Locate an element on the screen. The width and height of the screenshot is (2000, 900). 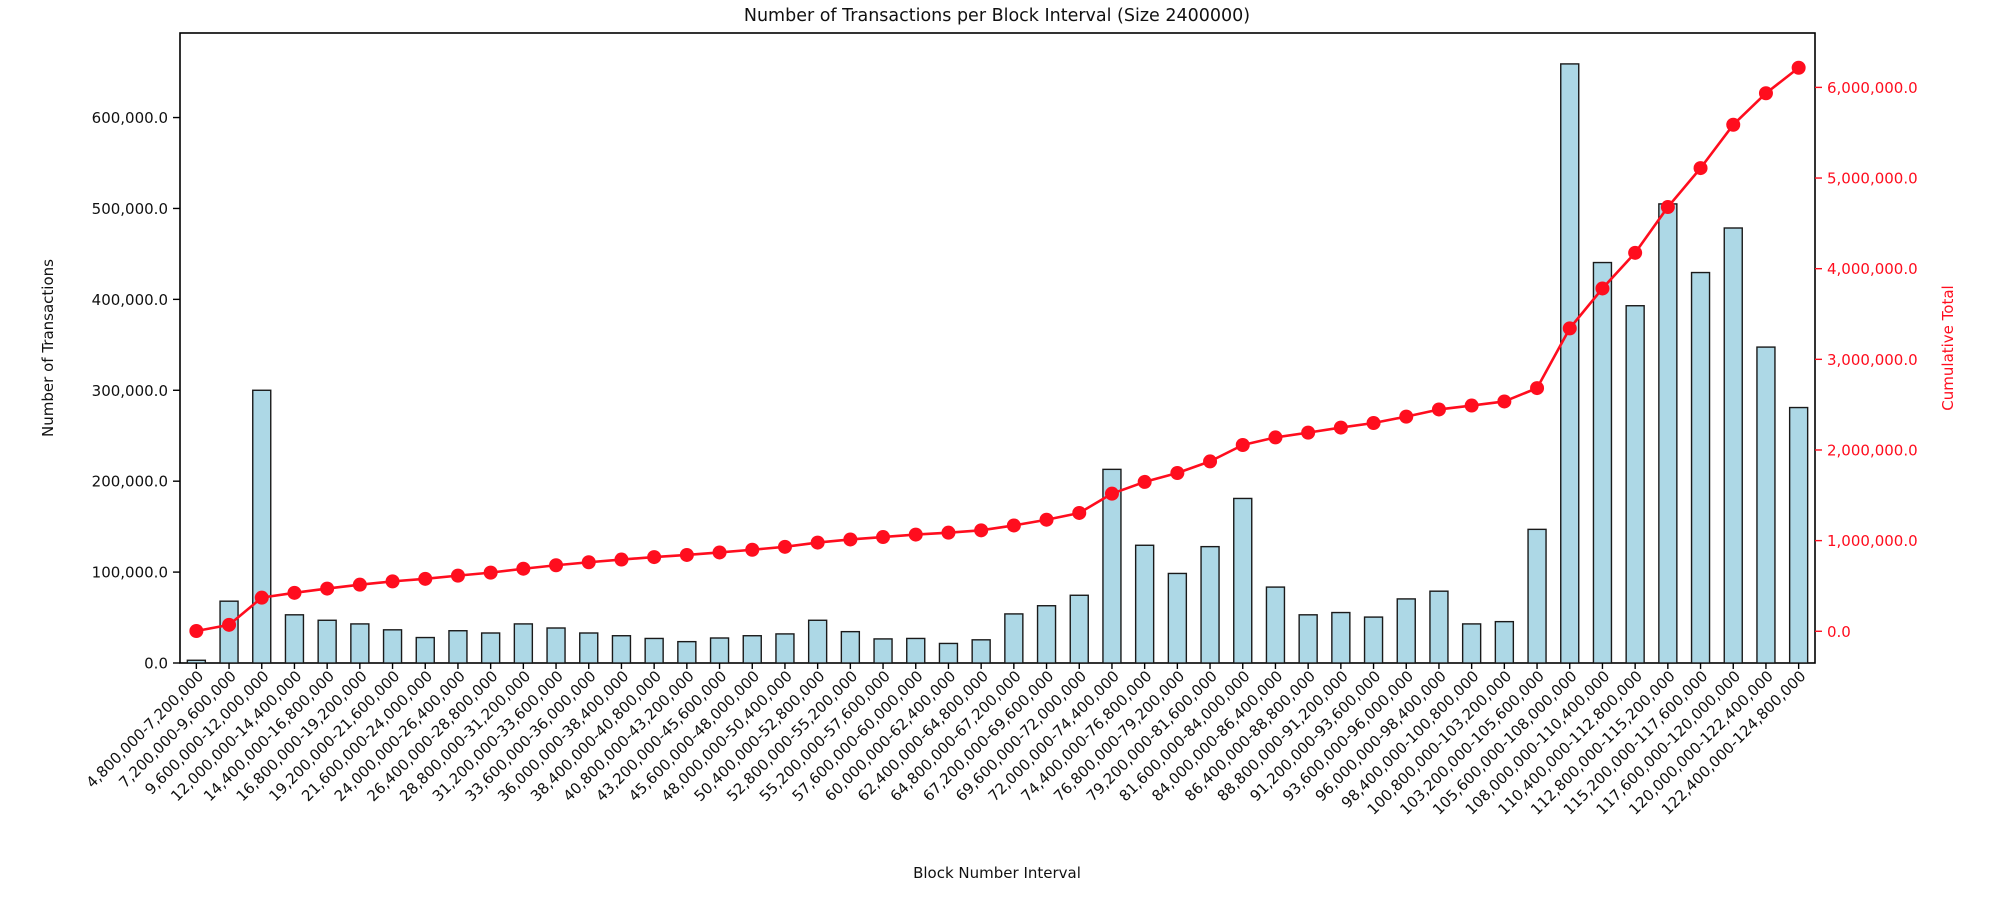
left-tick-label: 500,000.0 is located at coordinates (130, 209).